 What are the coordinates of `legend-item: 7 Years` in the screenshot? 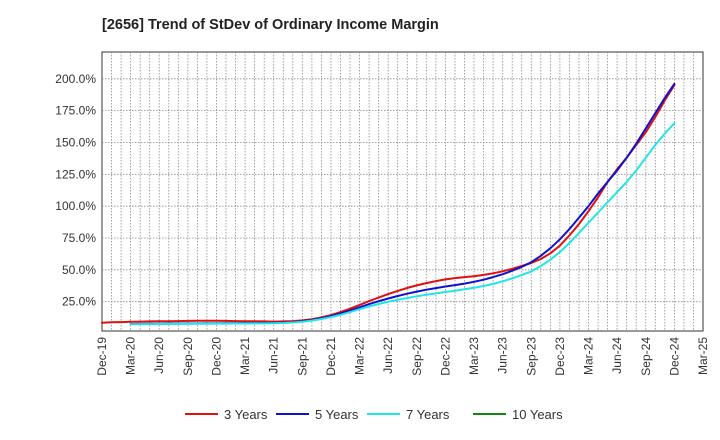 It's located at (408, 414).